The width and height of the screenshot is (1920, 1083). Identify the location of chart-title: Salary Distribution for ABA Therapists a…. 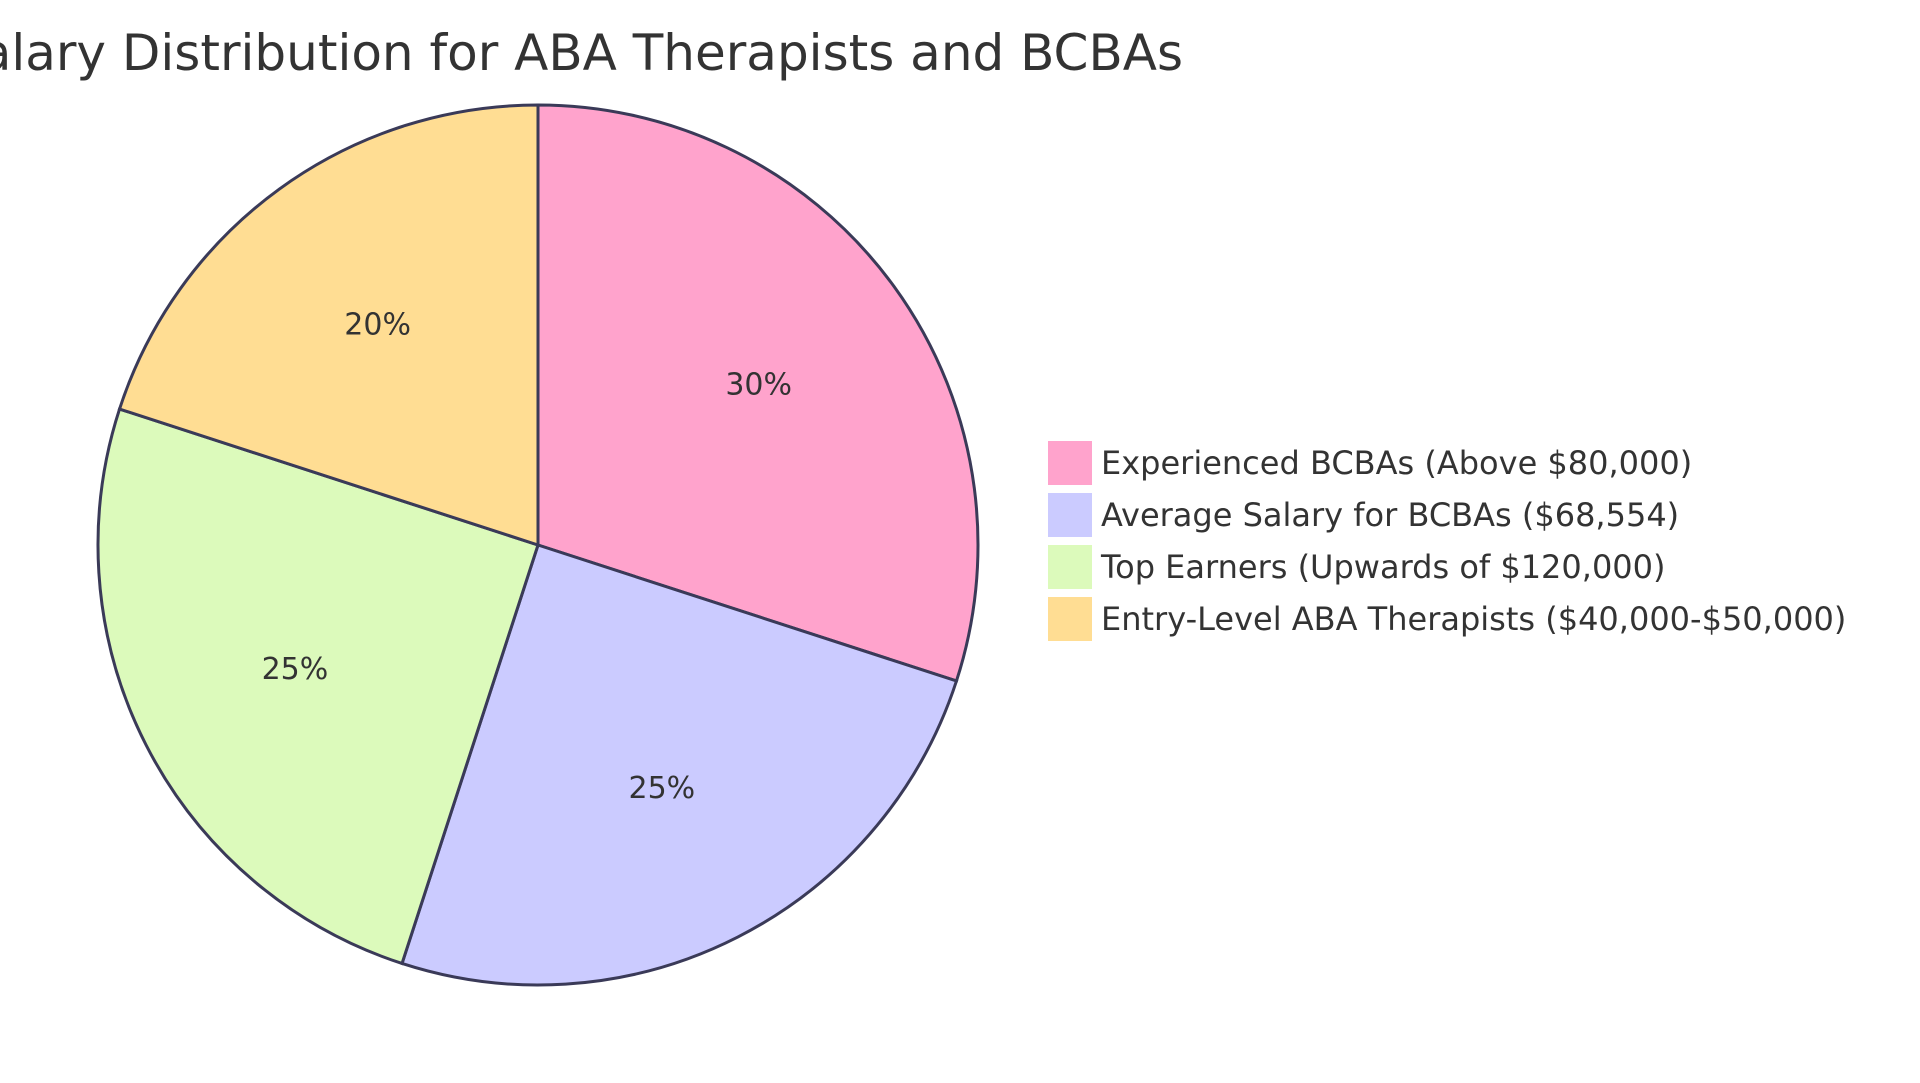
(591, 53).